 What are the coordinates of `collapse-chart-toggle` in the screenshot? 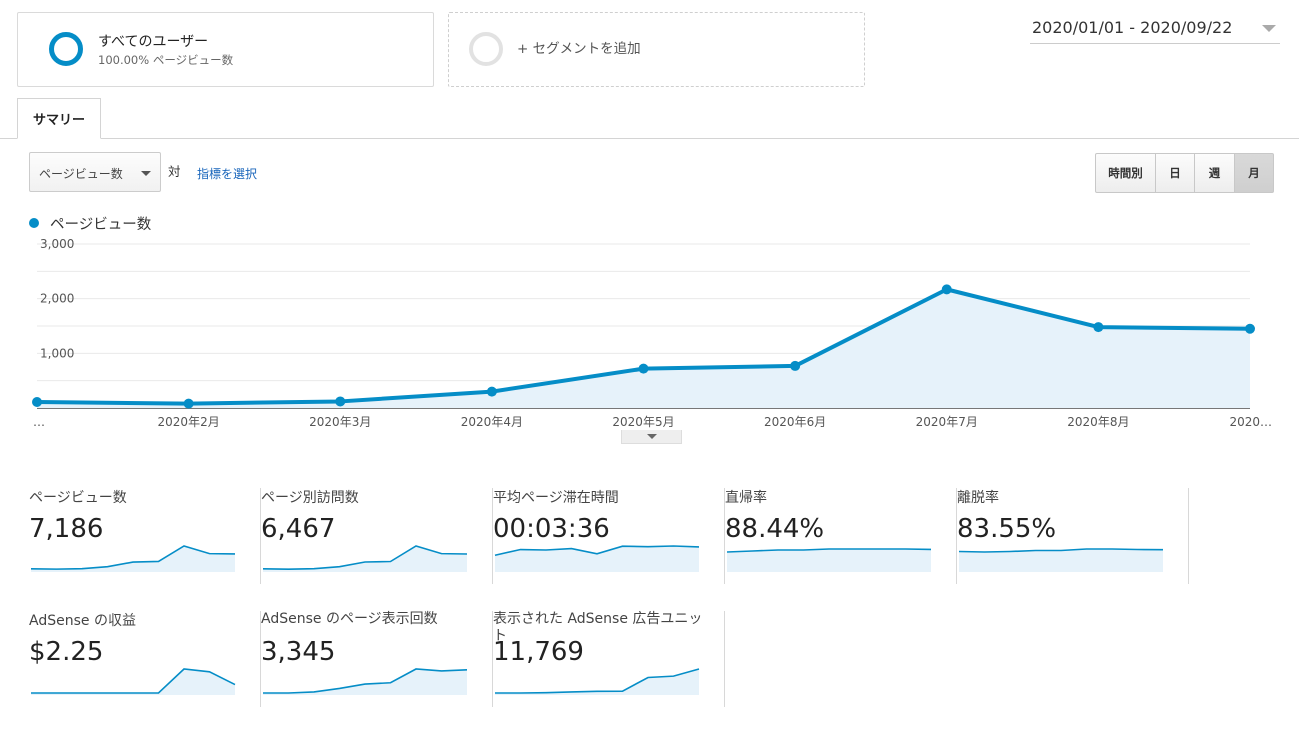 It's located at (651, 437).